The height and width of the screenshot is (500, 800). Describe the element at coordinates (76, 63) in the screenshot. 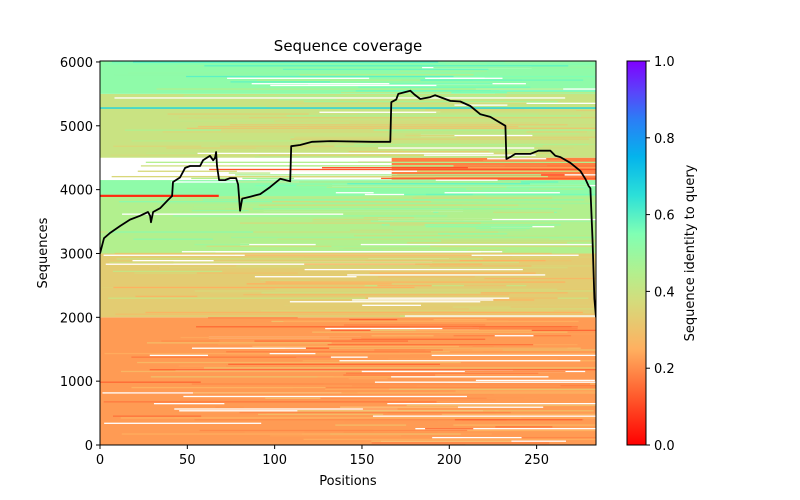

I see `y-tick-label: 6000` at that location.